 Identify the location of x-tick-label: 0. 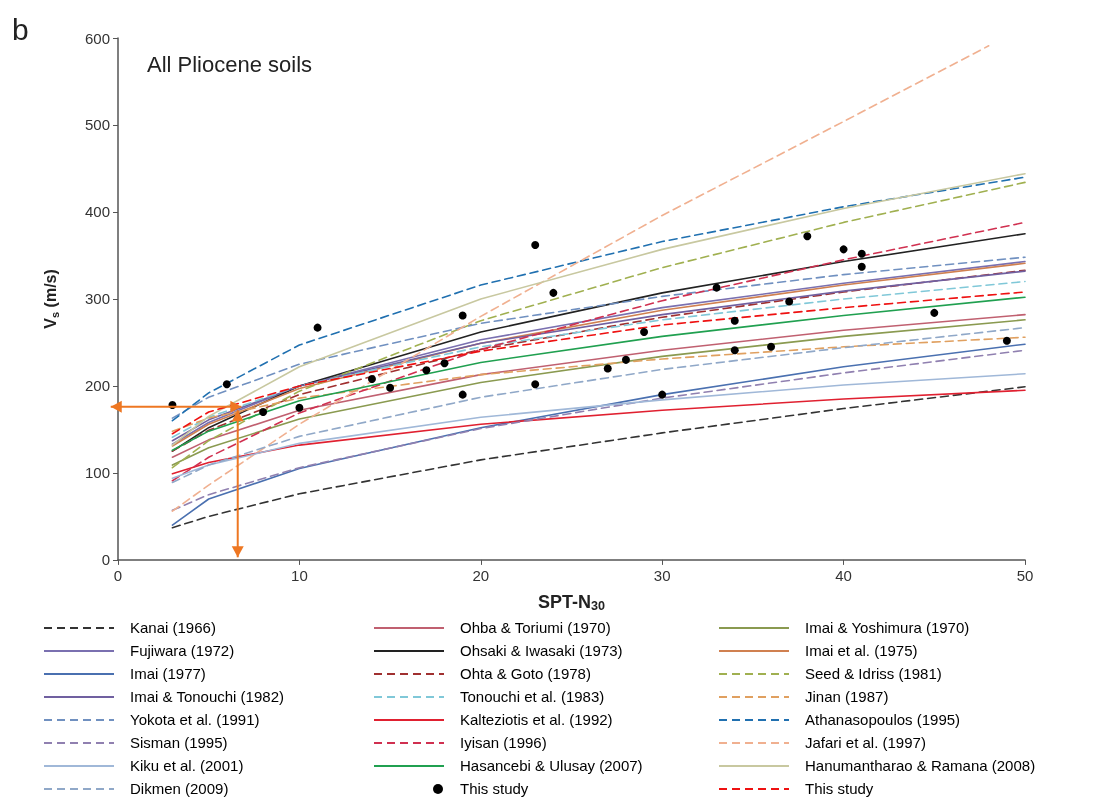
(118, 575).